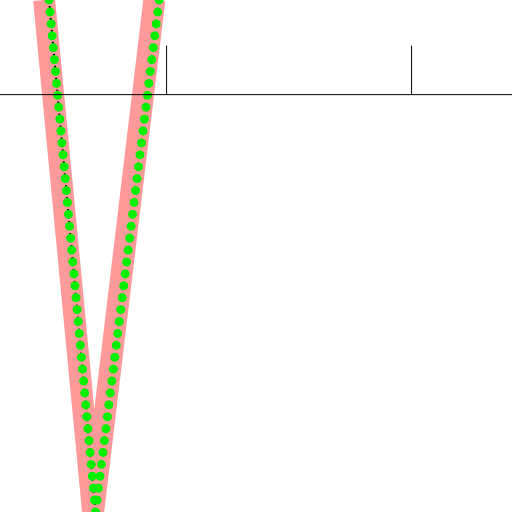  I want to click on axes-layer, so click(256, 70).